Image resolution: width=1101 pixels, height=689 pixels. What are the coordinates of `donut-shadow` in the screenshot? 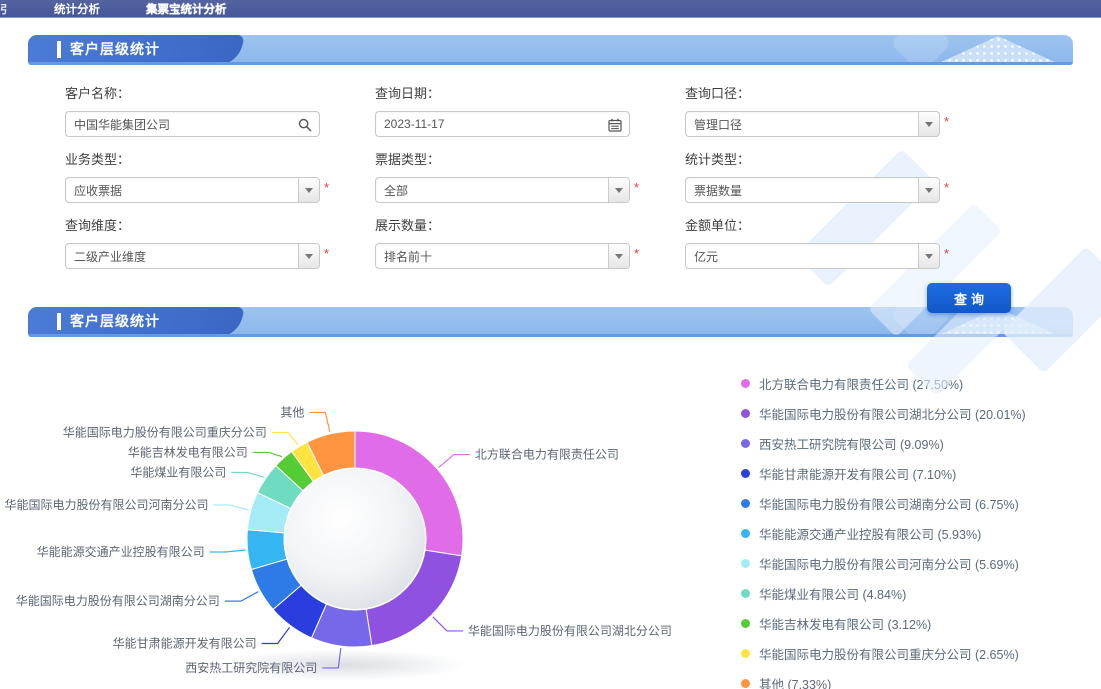 It's located at (343, 665).